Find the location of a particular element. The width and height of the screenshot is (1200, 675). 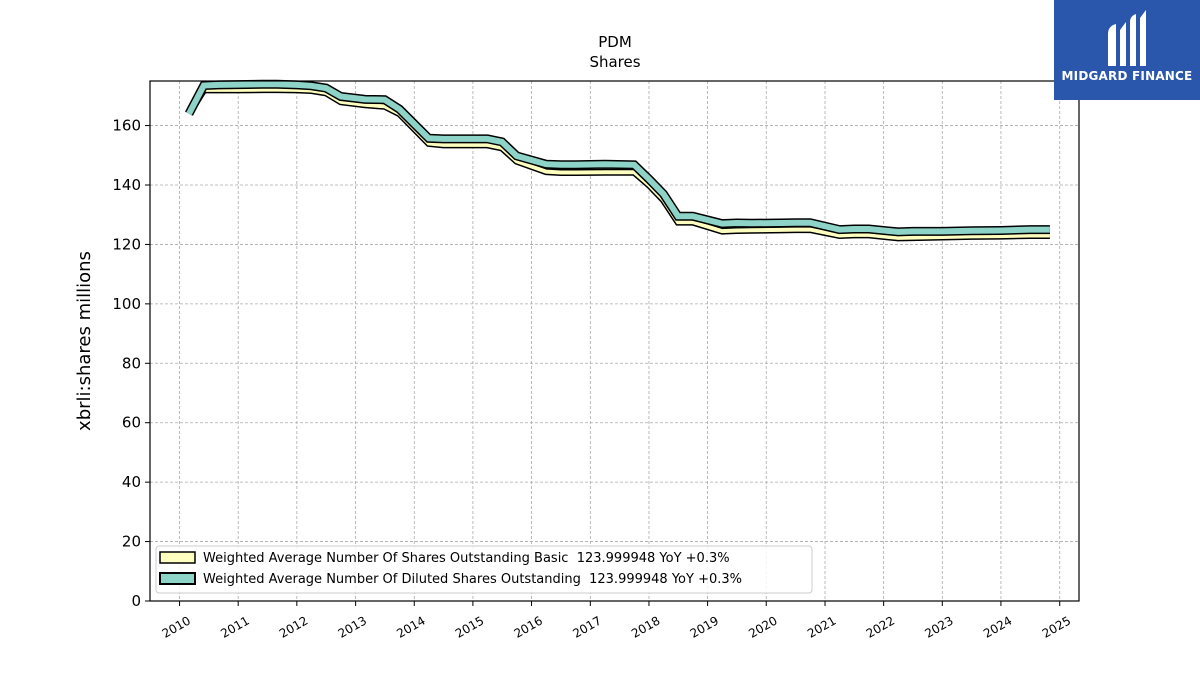

y-tick-label: 20 is located at coordinates (131, 542).